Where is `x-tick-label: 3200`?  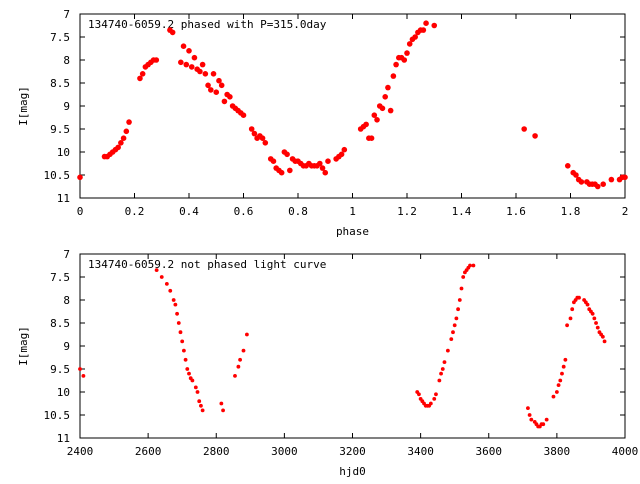 x-tick-label: 3200 is located at coordinates (352, 451).